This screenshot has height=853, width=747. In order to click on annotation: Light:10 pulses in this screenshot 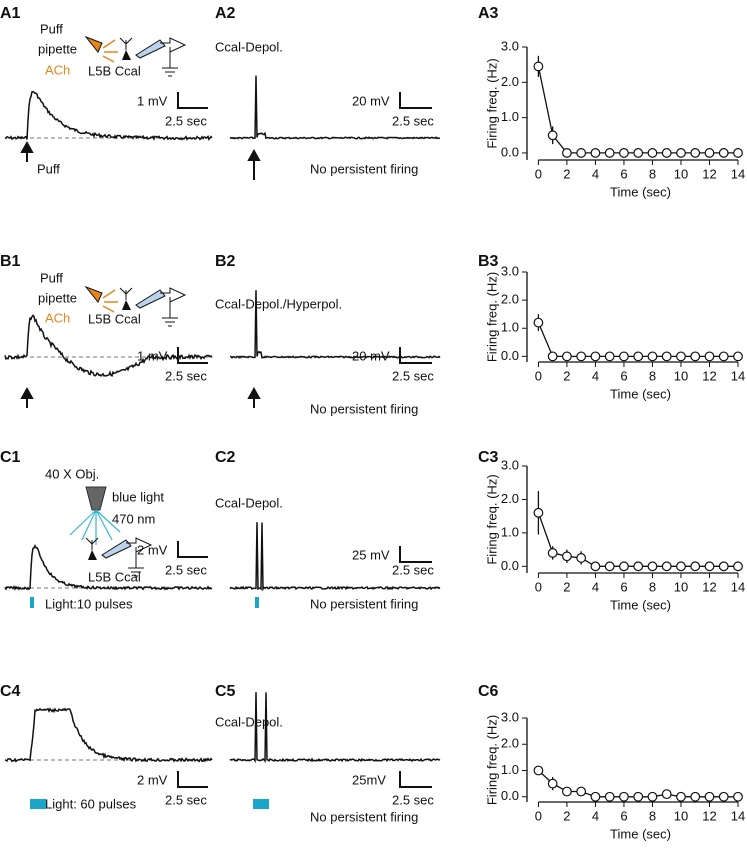, I will do `click(89, 603)`.